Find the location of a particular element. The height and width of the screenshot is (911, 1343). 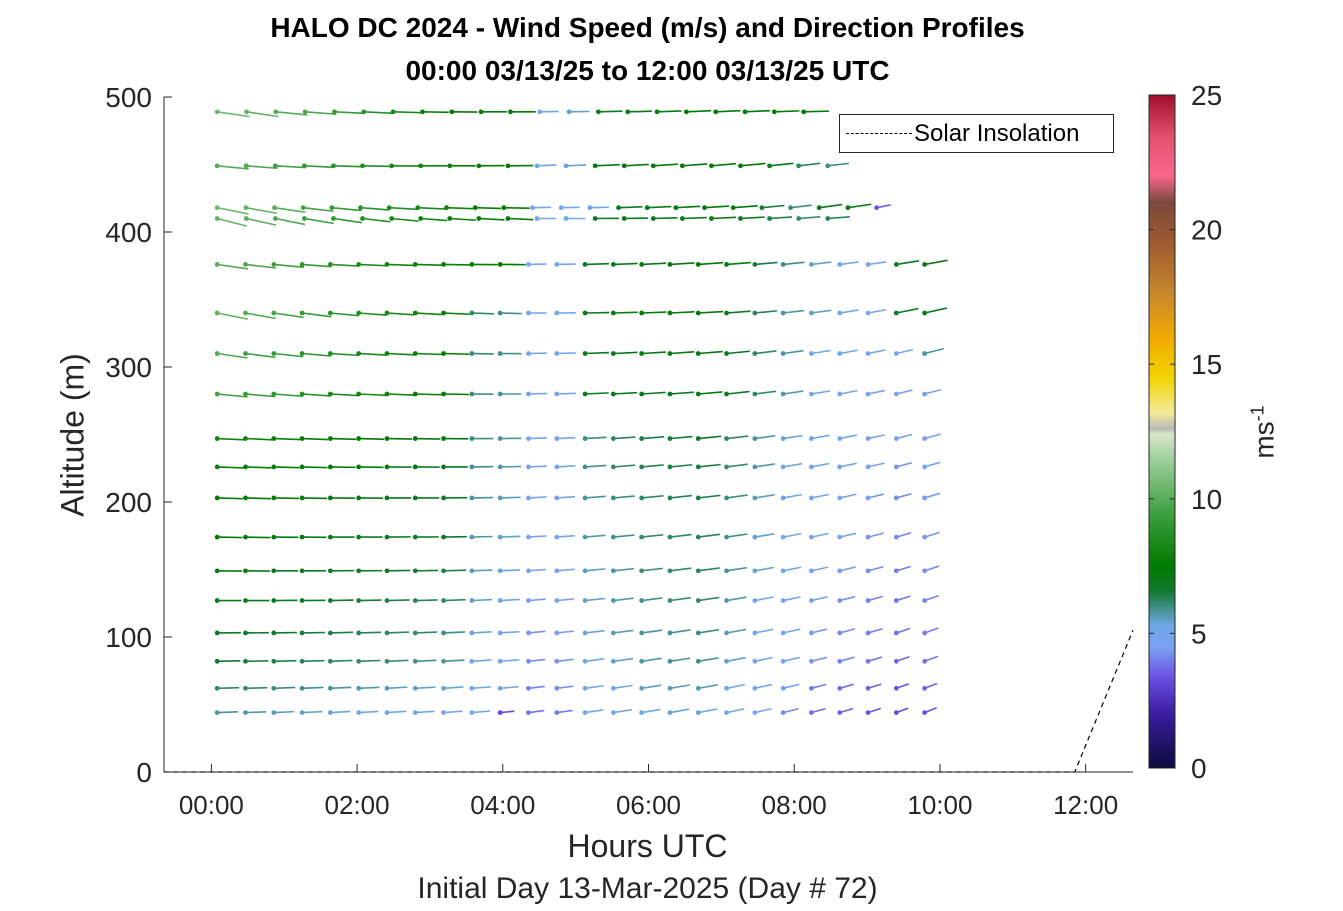

x-tick-label: 08:00 is located at coordinates (794, 805).